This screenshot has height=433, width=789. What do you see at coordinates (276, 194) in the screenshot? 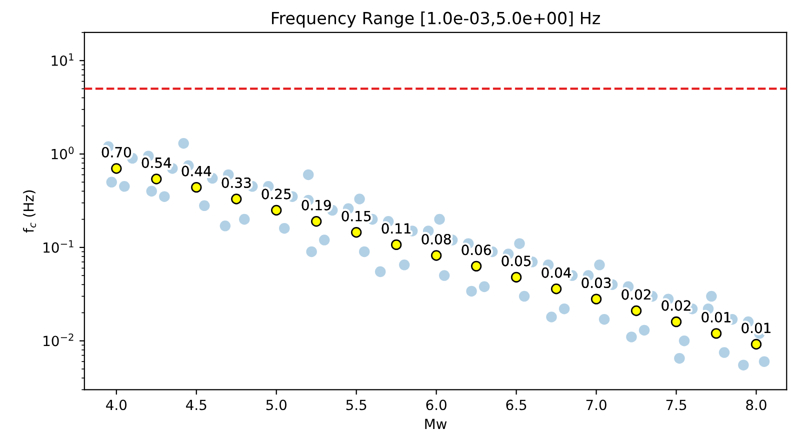
I see `data-label: 0.25` at bounding box center [276, 194].